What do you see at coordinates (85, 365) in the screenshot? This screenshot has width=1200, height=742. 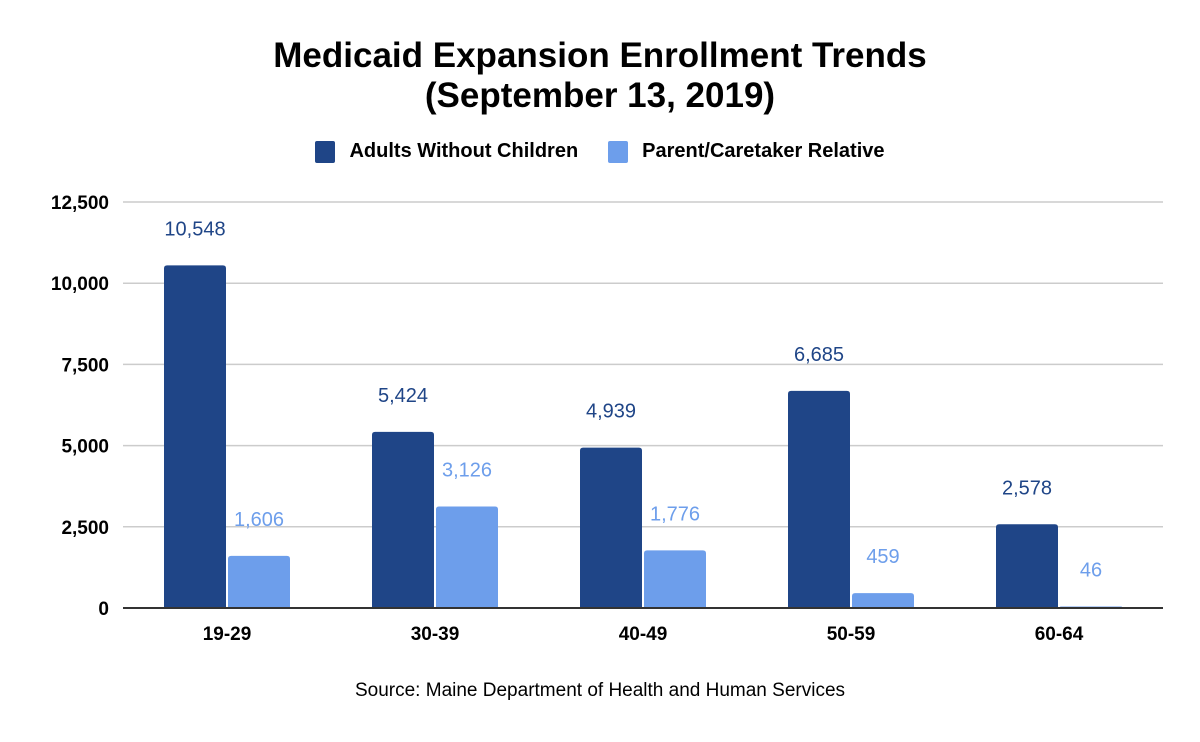 I see `y-tick-label: 7,500` at bounding box center [85, 365].